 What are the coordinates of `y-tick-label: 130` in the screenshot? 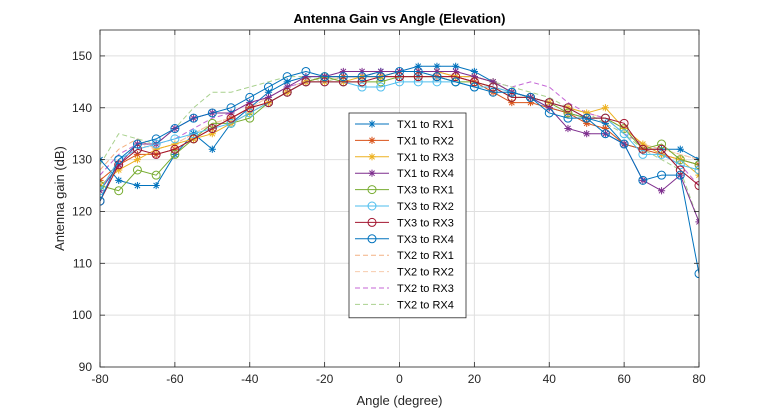 It's located at (82, 160).